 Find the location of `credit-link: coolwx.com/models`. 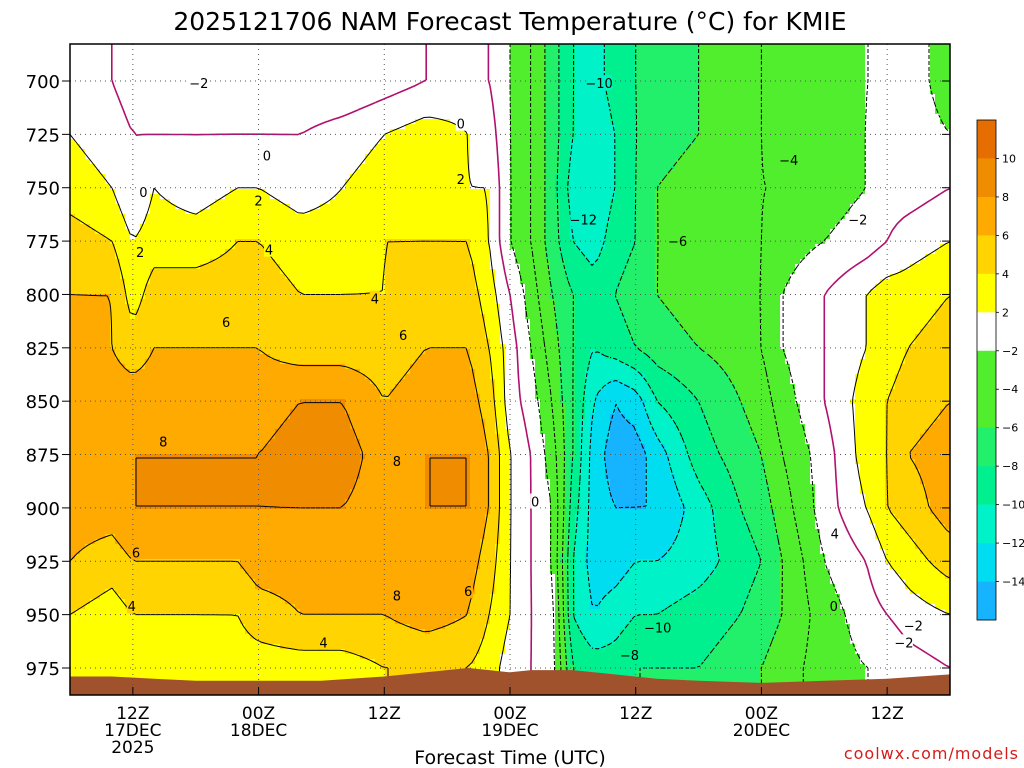

credit-link: coolwx.com/models is located at coordinates (931, 753).